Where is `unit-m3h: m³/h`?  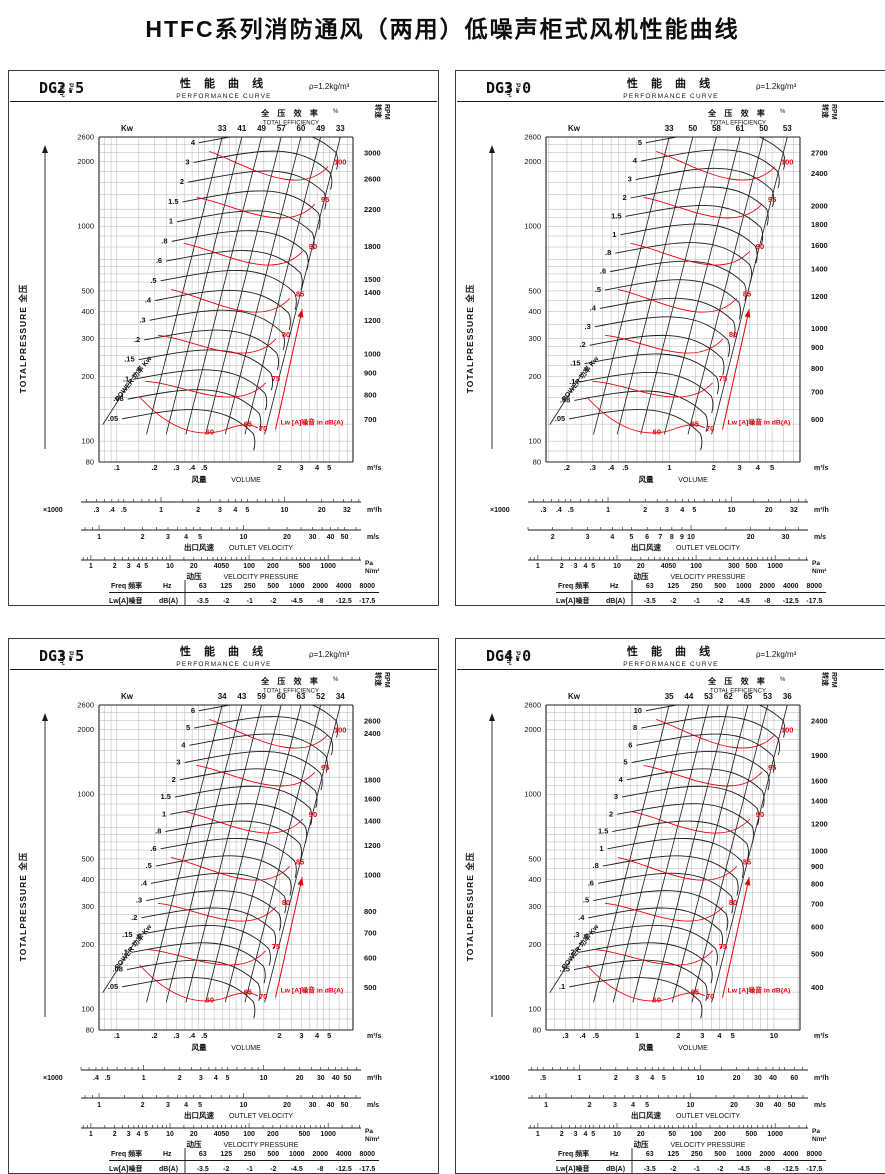 unit-m3h: m³/h is located at coordinates (374, 1078).